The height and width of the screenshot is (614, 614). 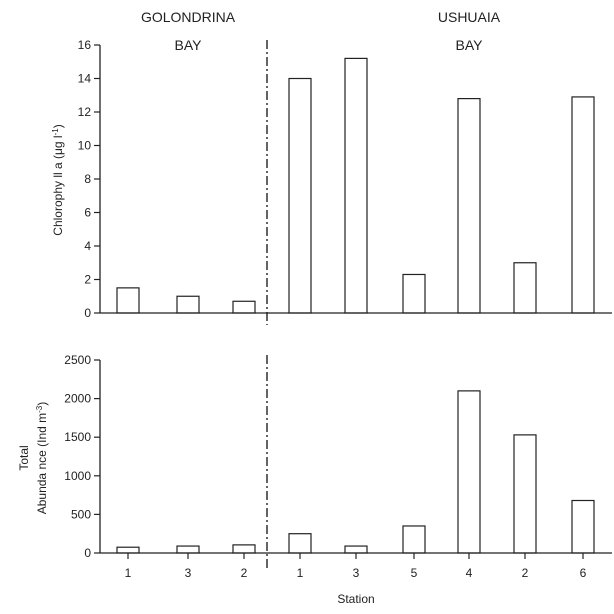 What do you see at coordinates (85, 112) in the screenshot?
I see `panel-top-y-tick-label: 12` at bounding box center [85, 112].